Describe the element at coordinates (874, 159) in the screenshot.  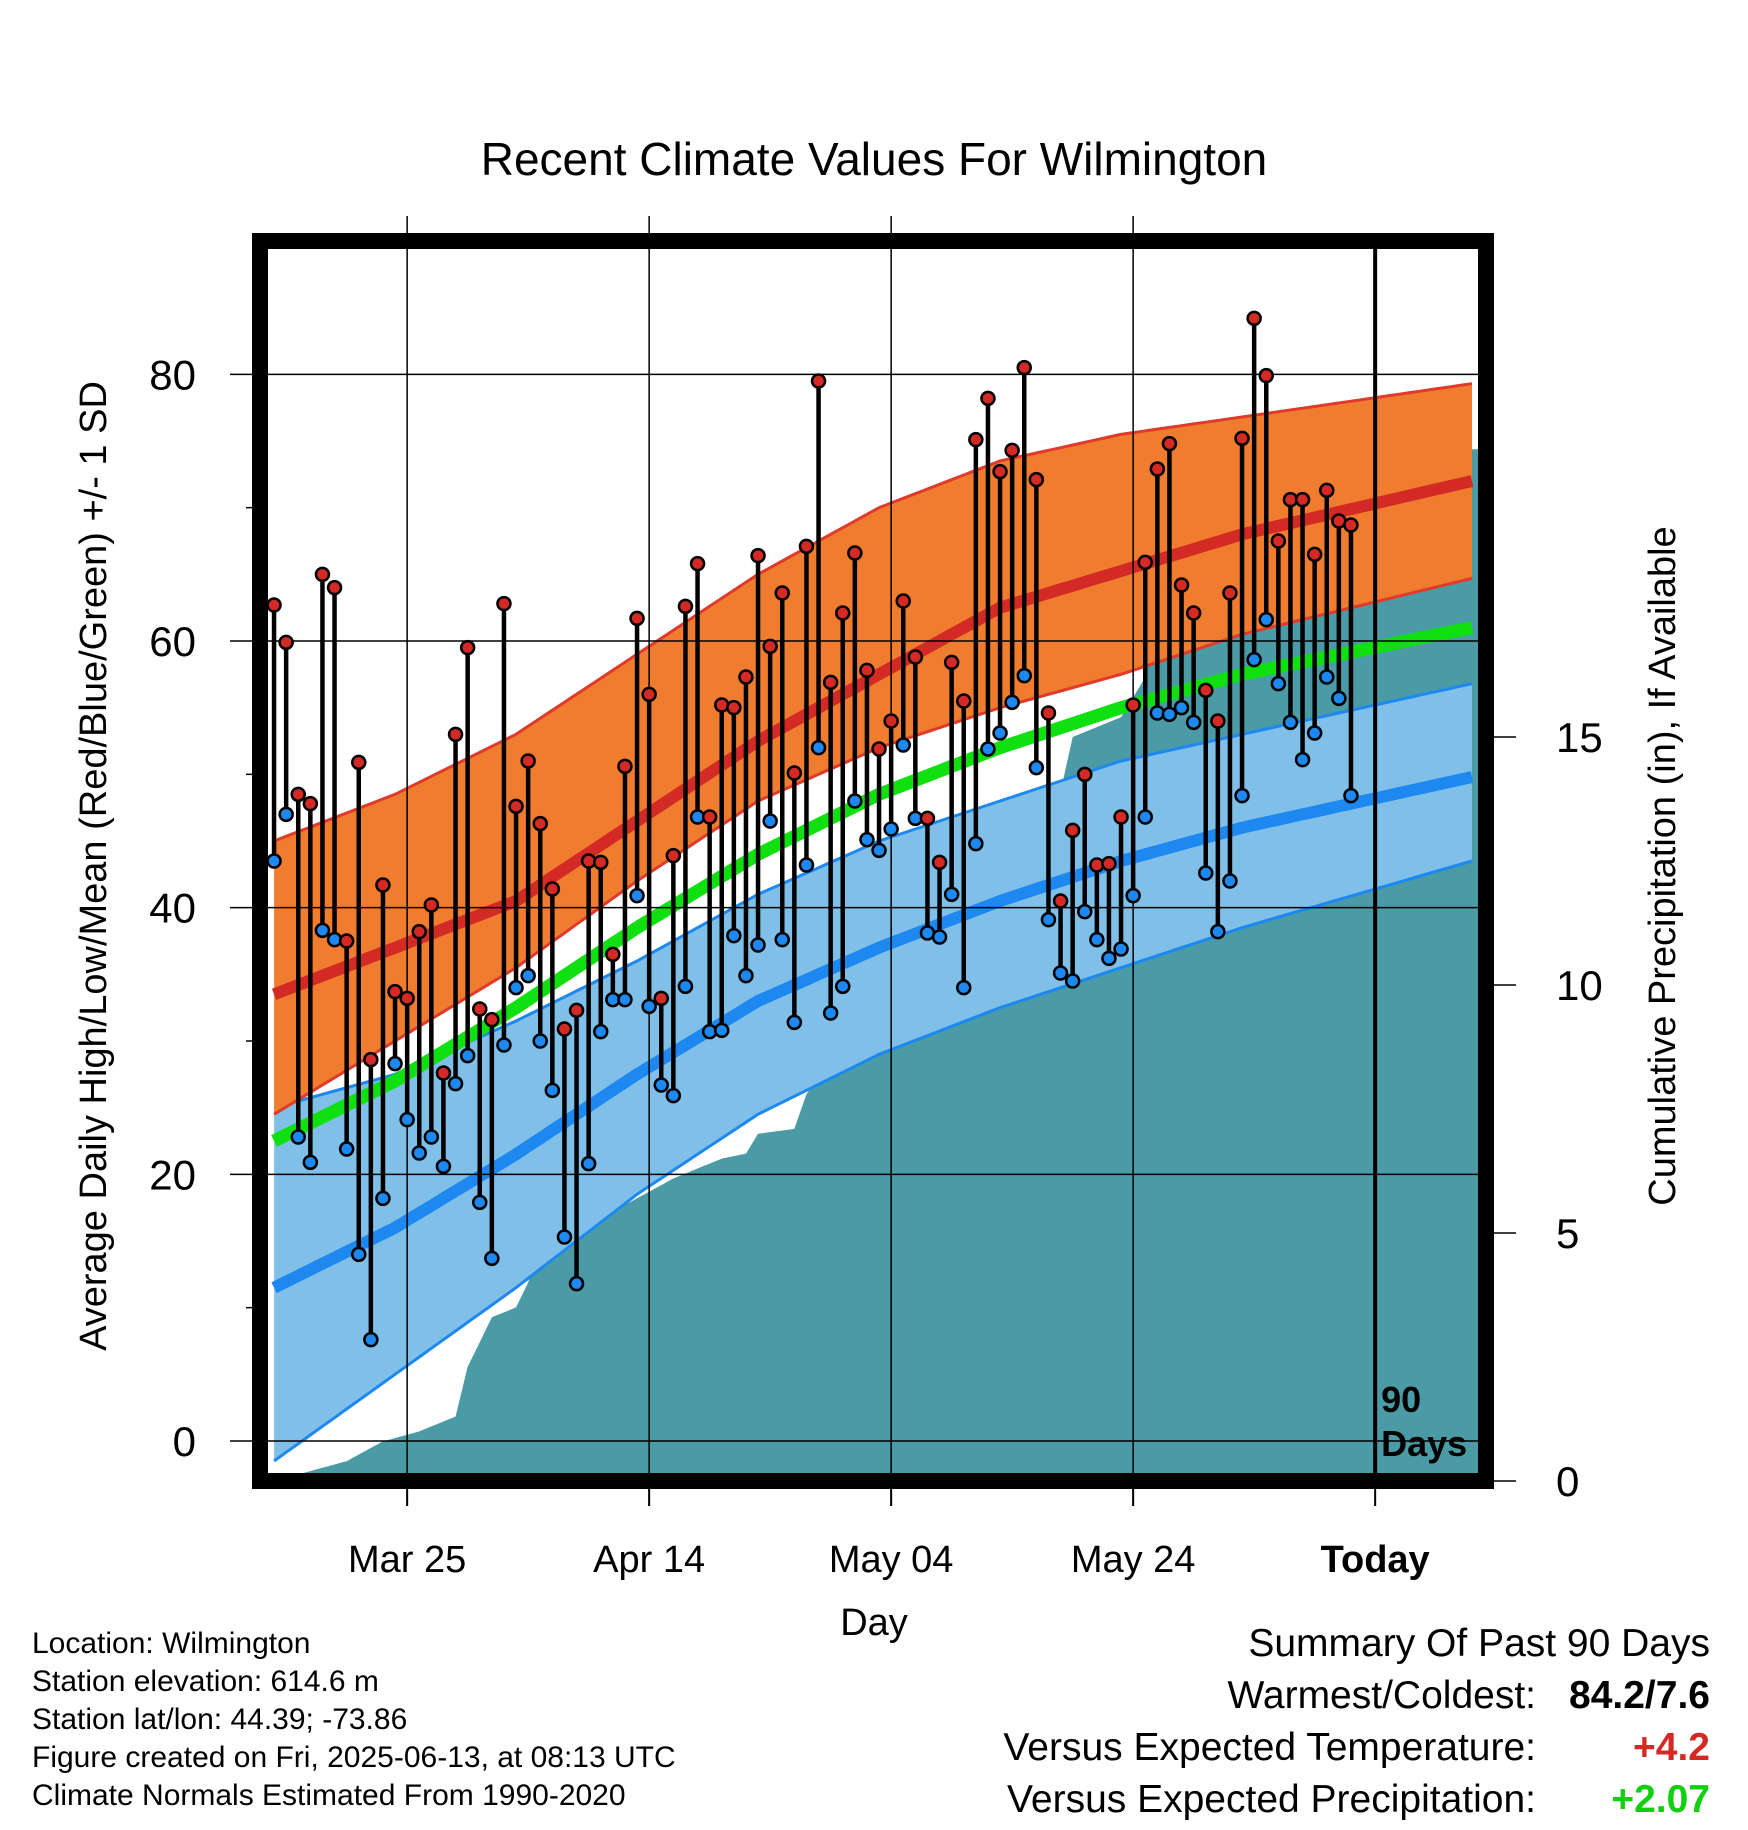
I see `chart-title: Recent Climate Values For Wilmington` at that location.